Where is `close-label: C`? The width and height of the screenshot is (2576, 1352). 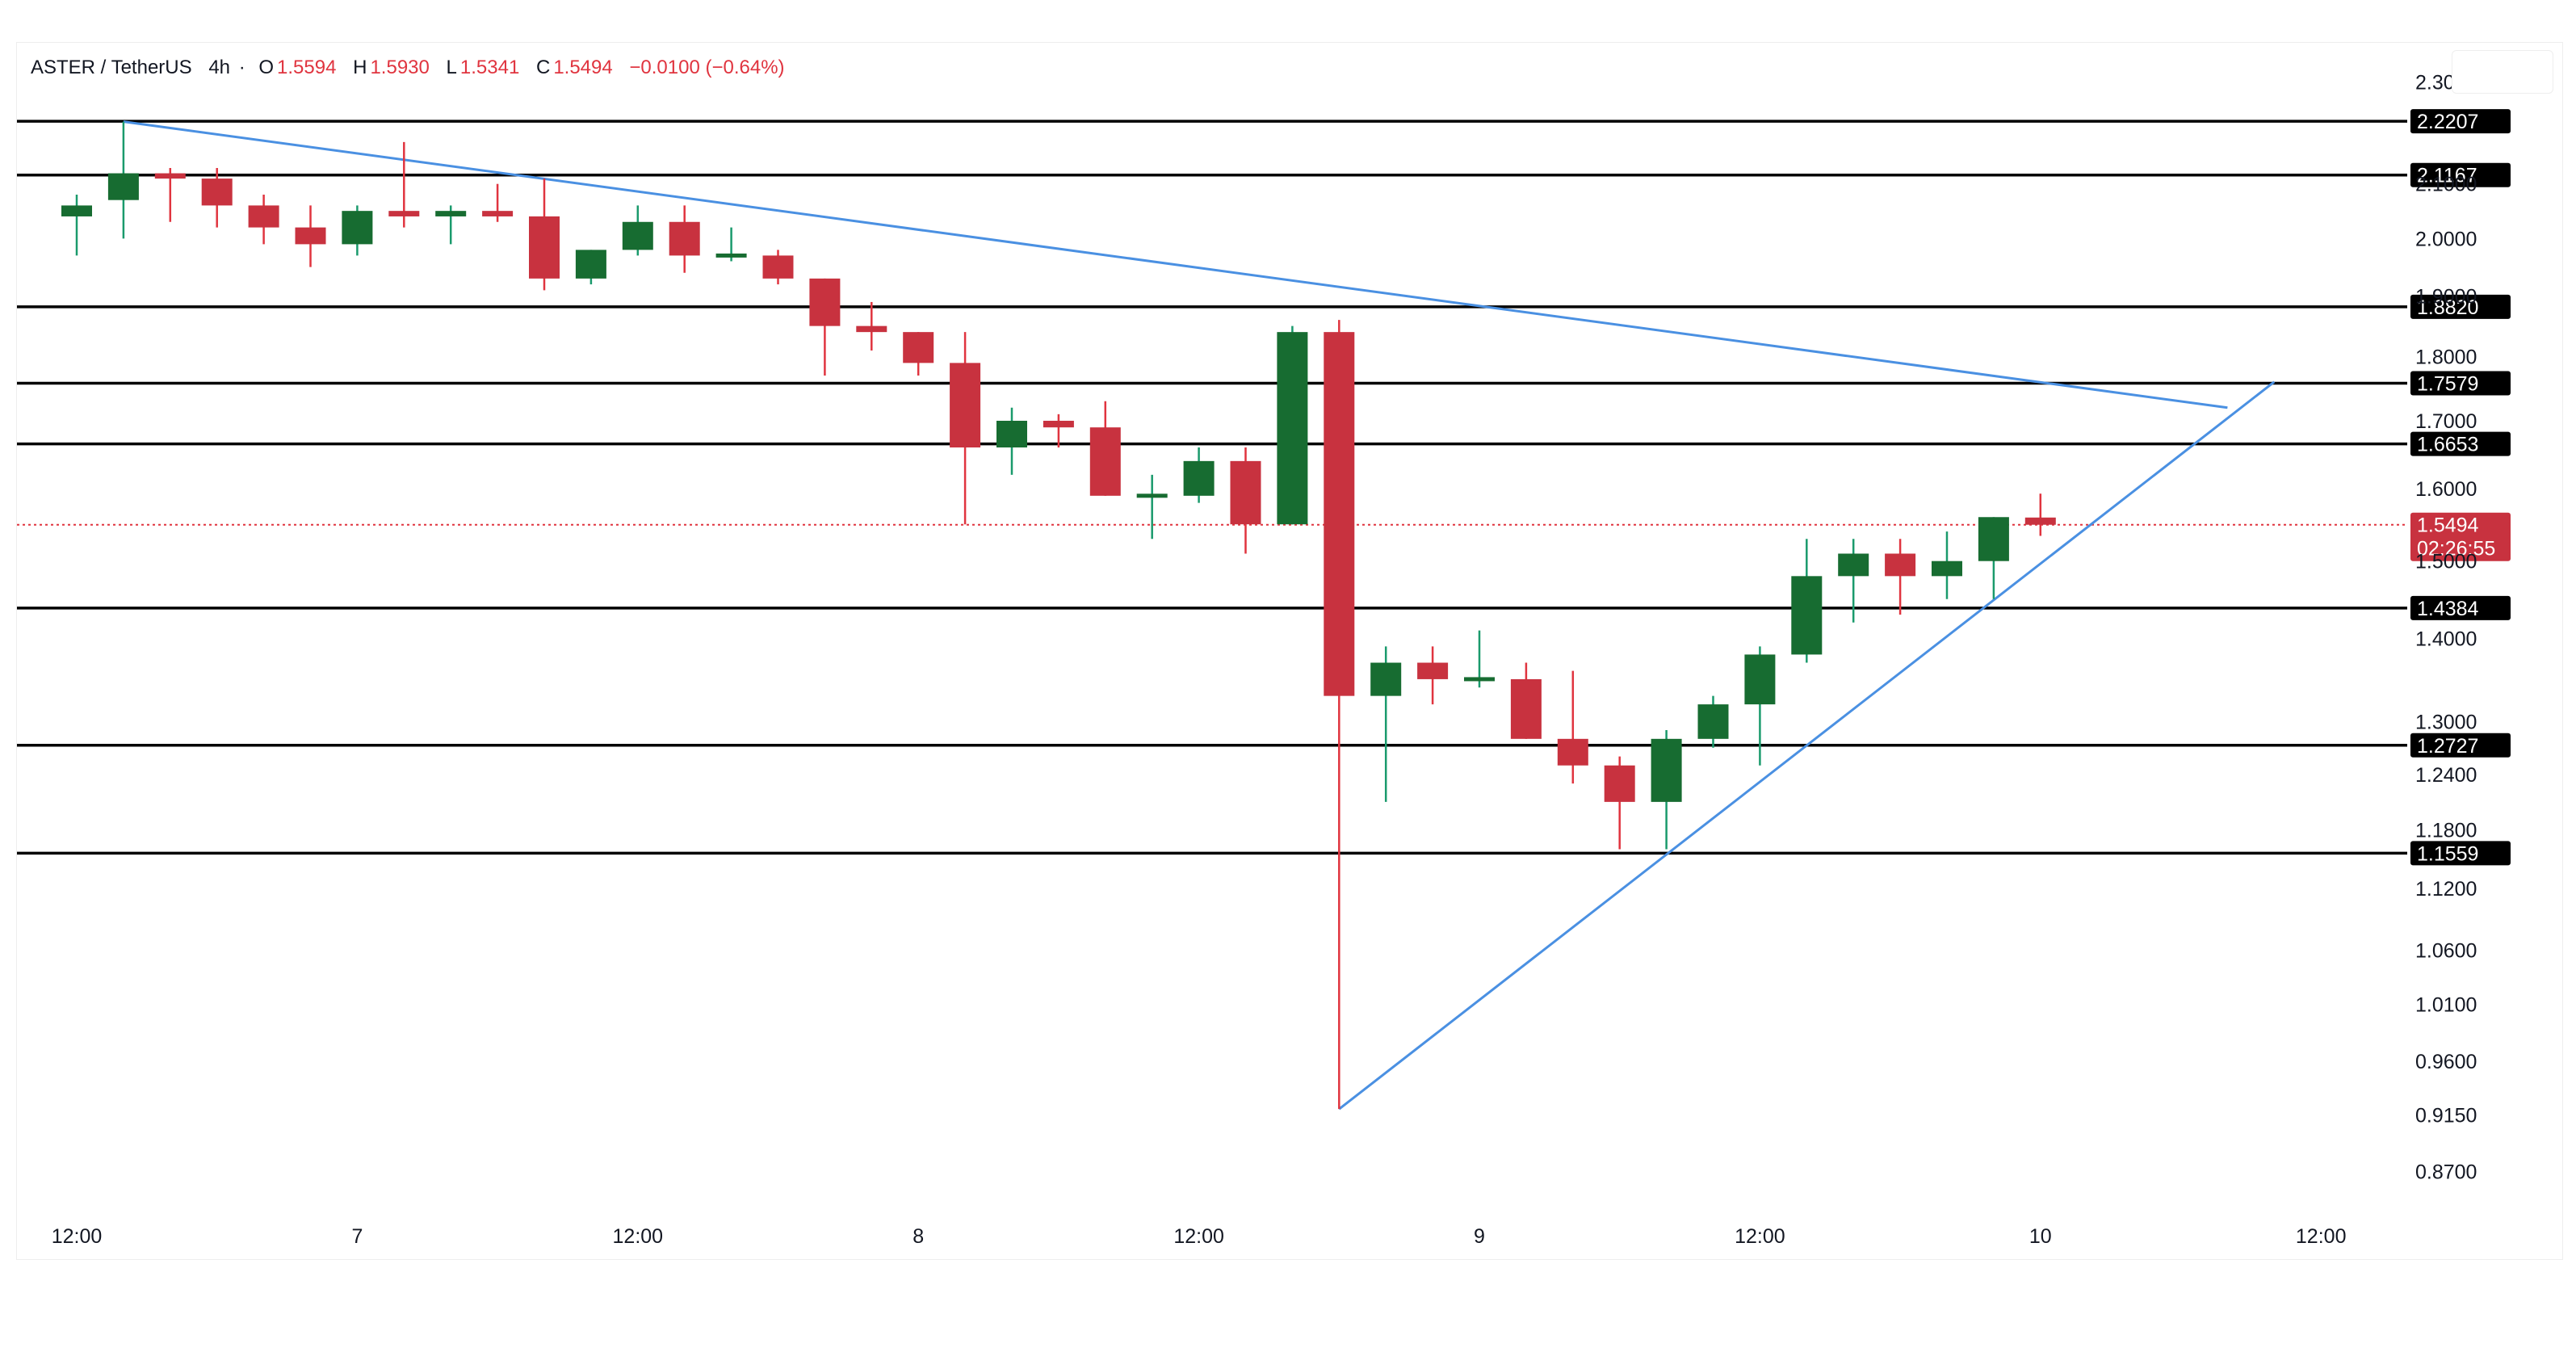 close-label: C is located at coordinates (543, 67).